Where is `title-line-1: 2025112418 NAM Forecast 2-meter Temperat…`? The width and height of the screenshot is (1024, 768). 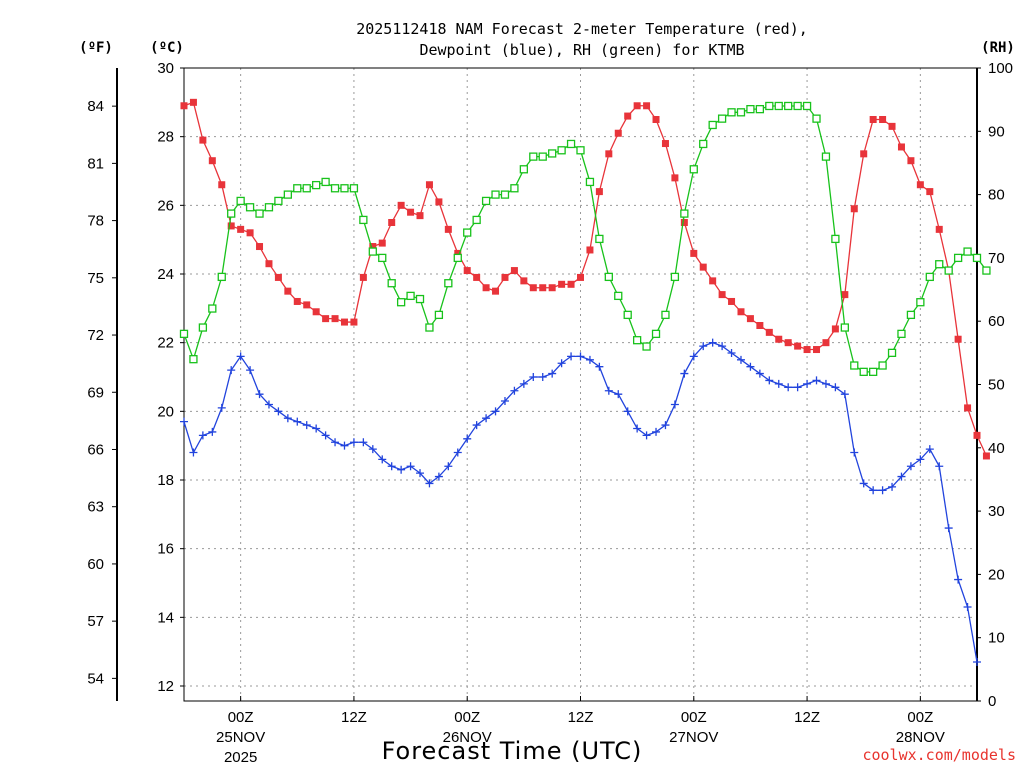
title-line-1: 2025112418 NAM Forecast 2-meter Temperat… is located at coordinates (582, 29).